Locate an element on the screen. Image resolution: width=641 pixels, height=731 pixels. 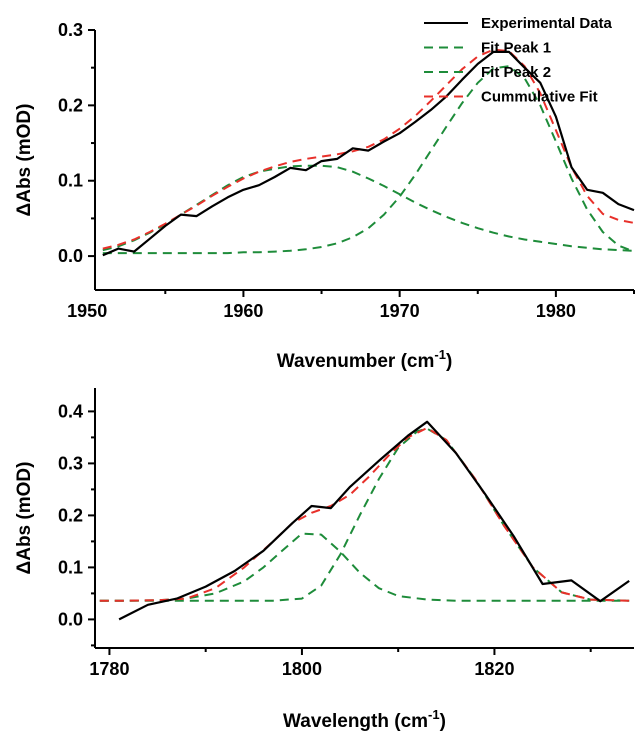
x-axis-title: Wavelength (cm-1) is located at coordinates (364, 719).